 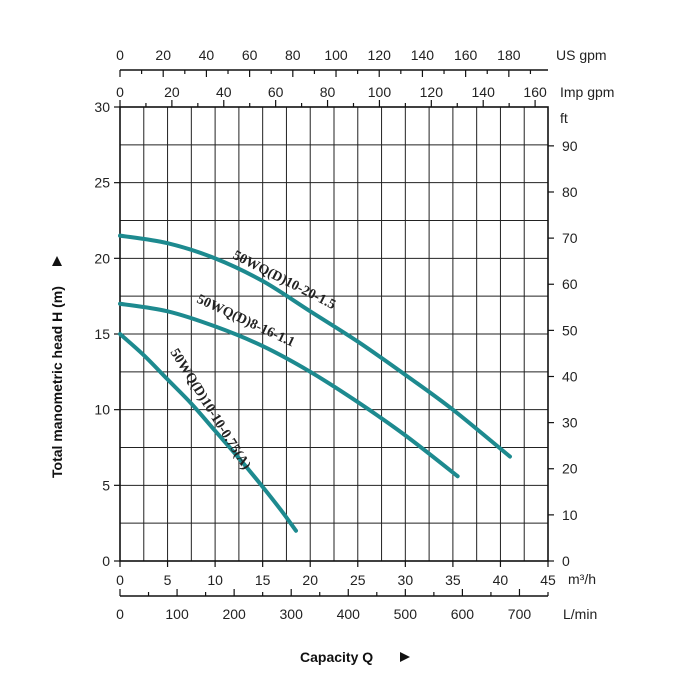 What do you see at coordinates (405, 657) in the screenshot?
I see `x-axis-arrow-icon` at bounding box center [405, 657].